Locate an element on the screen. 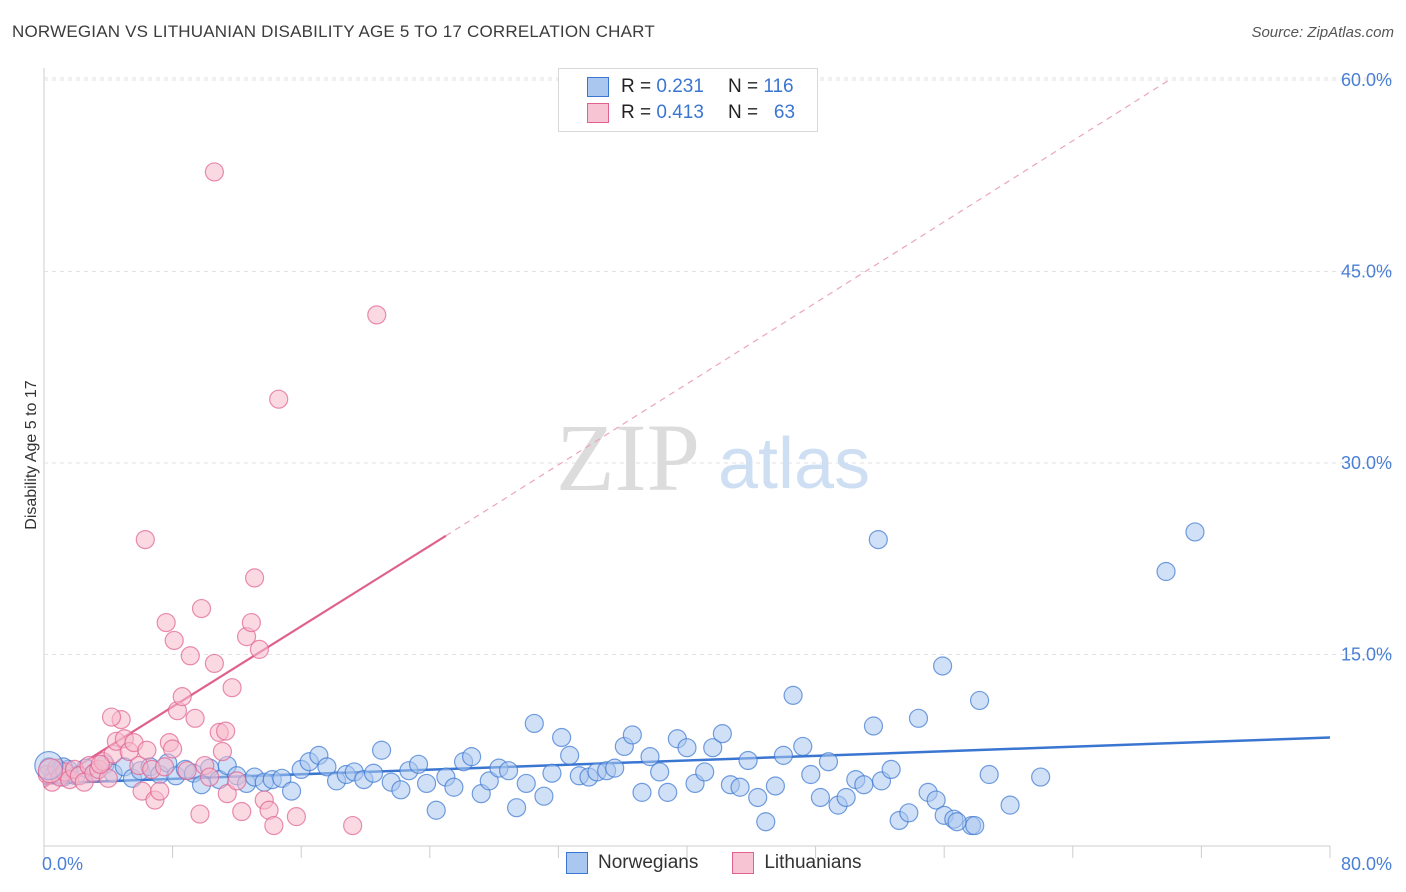  legend-swatch-blue is located at coordinates (598, 87).